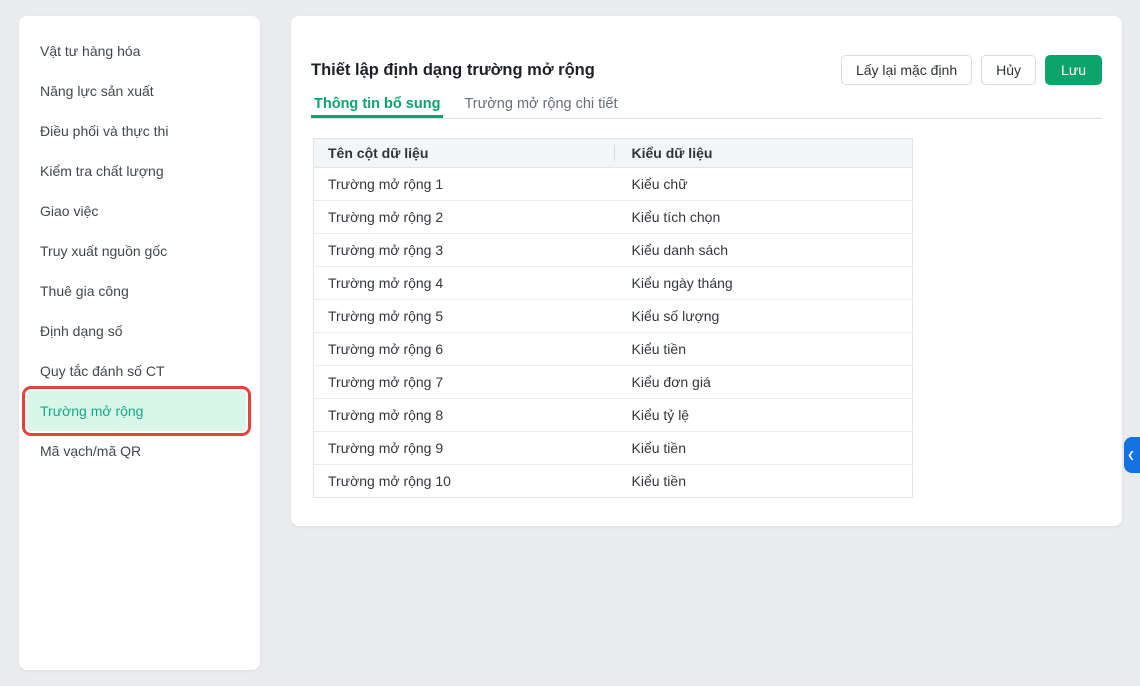 This screenshot has width=1140, height=686. What do you see at coordinates (463, 415) in the screenshot?
I see `cell-column-name: Trường mở rộng 8` at bounding box center [463, 415].